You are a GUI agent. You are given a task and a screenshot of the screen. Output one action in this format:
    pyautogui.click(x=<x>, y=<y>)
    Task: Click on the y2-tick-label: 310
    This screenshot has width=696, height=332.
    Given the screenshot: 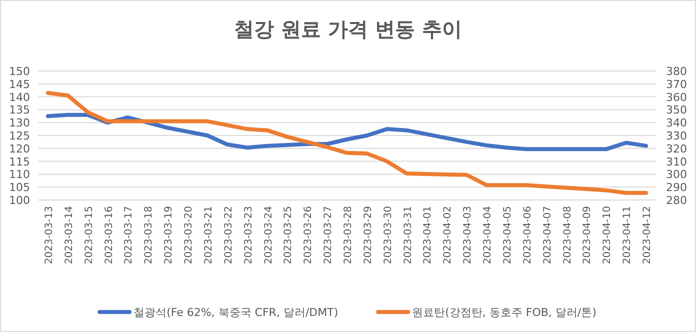 What is the action you would take?
    pyautogui.click(x=676, y=161)
    